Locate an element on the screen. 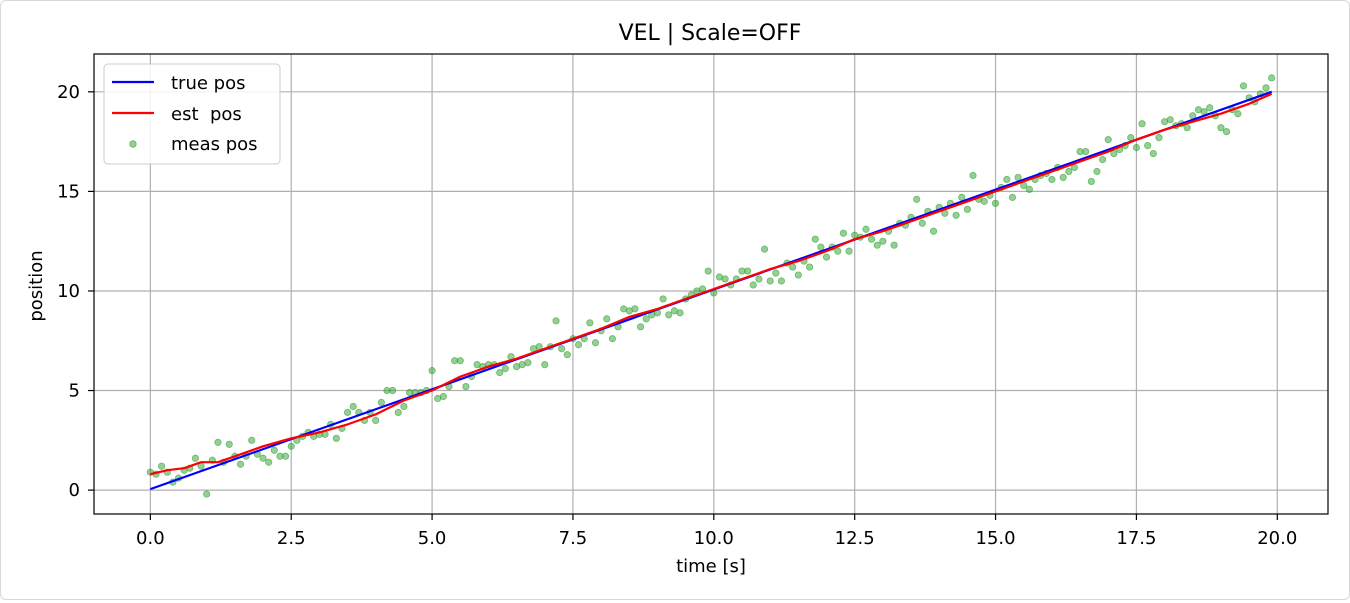 Image resolution: width=1350 pixels, height=603 pixels. x-tick-label: 0.0 is located at coordinates (150, 538).